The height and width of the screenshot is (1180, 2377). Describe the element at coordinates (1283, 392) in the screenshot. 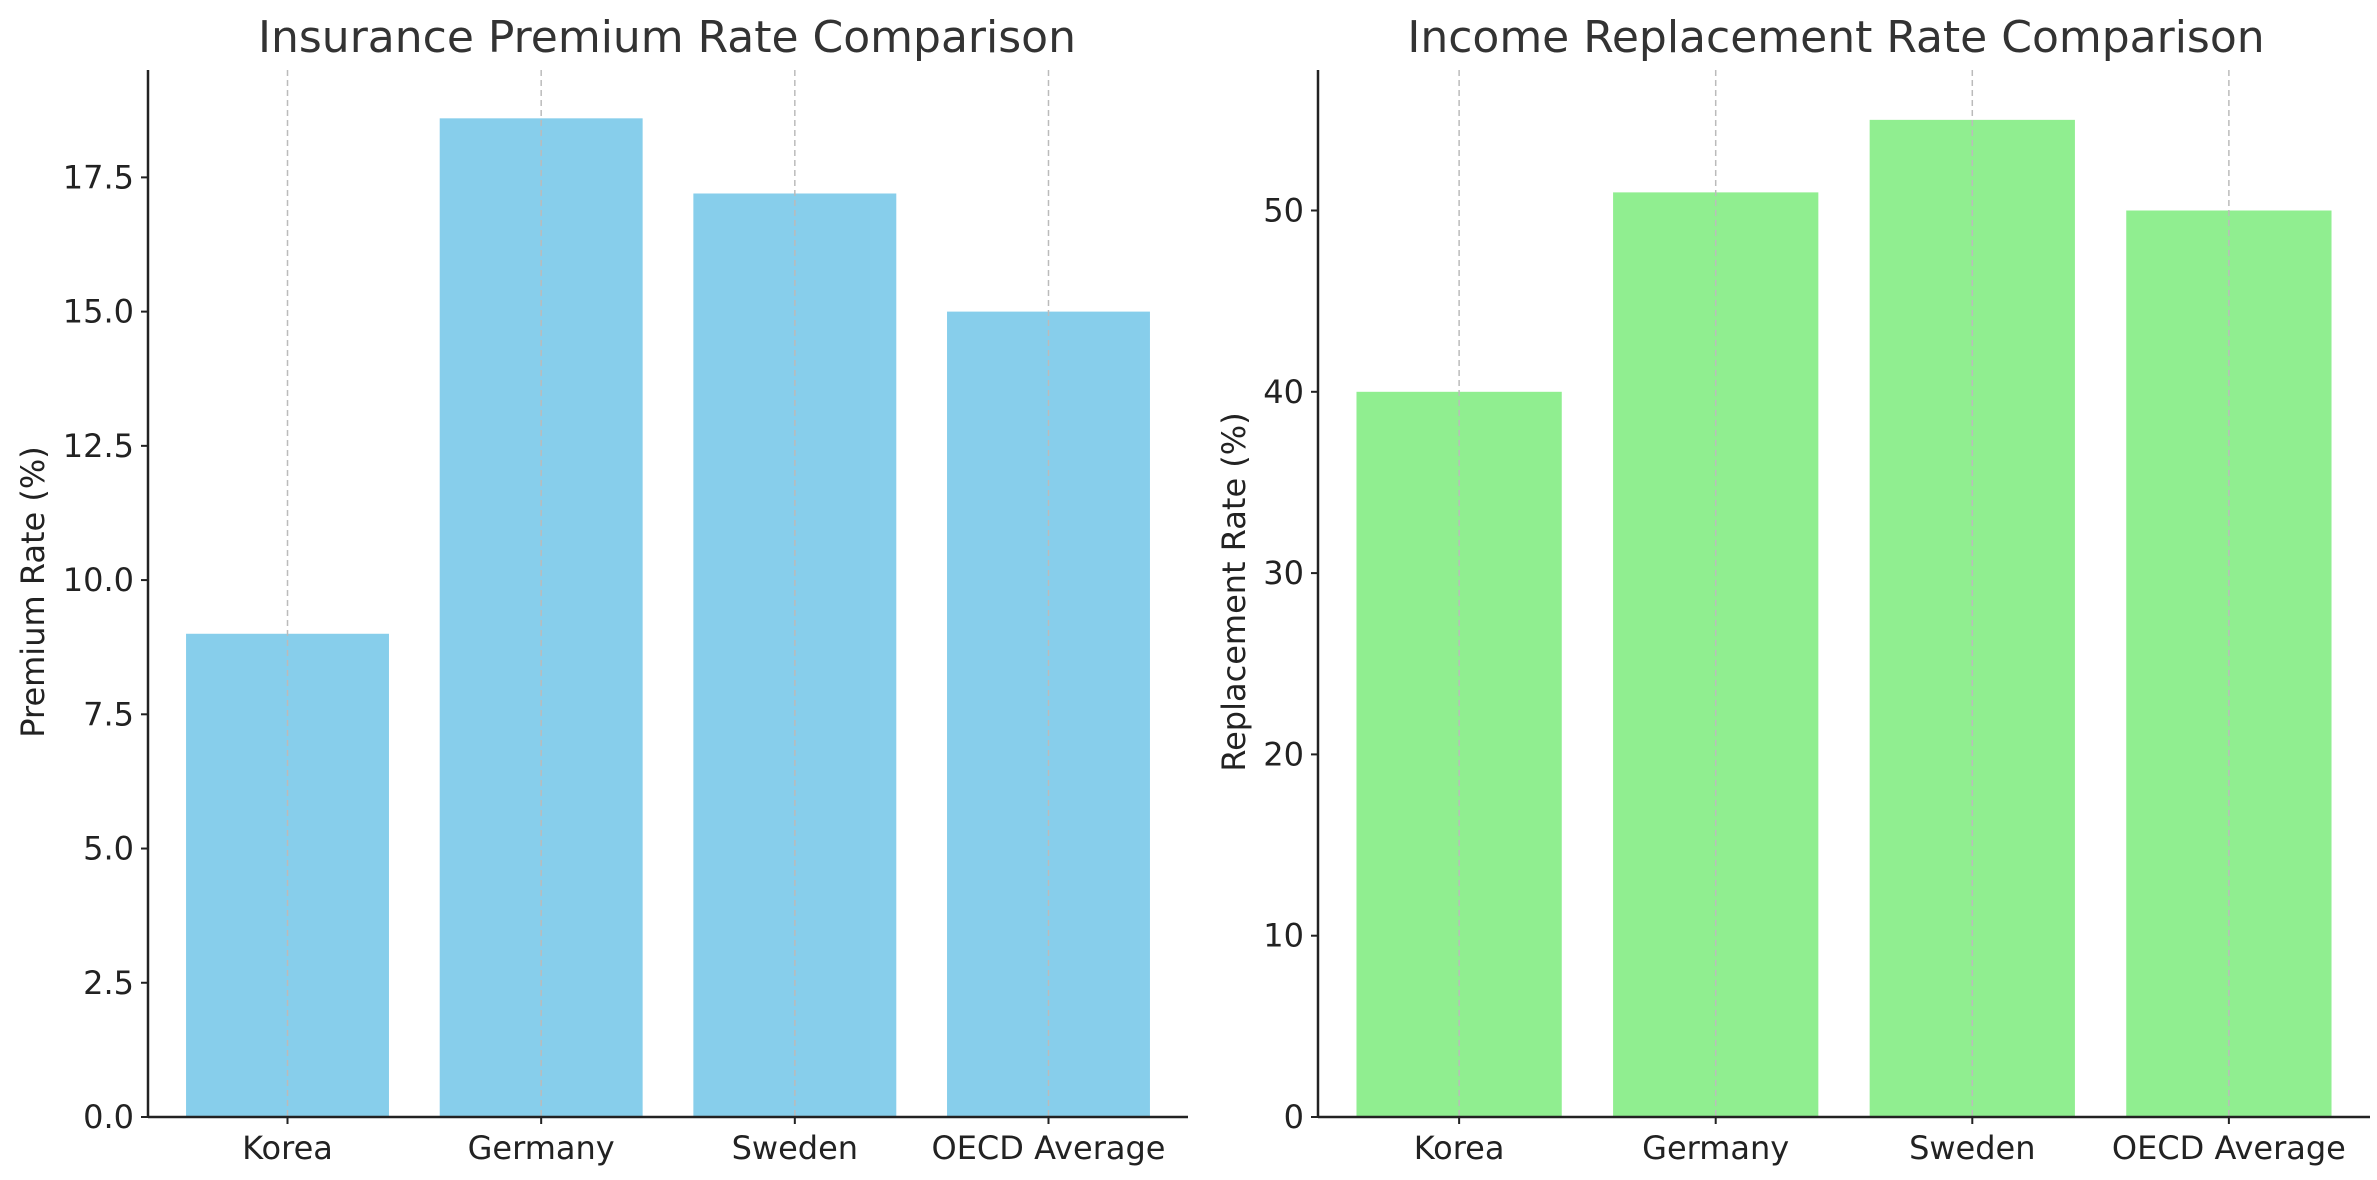

I see `y-tick-label: 40` at that location.